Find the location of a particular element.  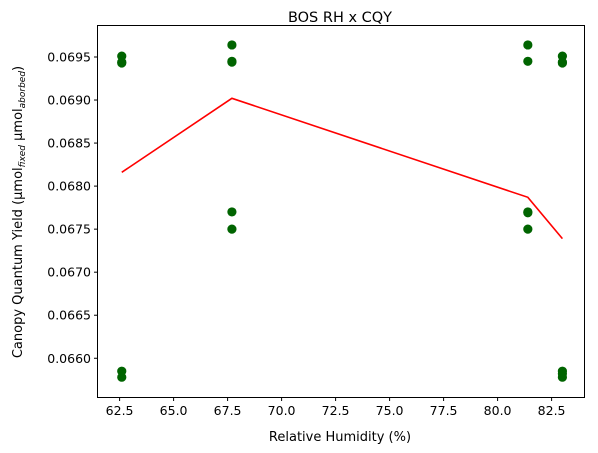

x-tick-label: 62.5 is located at coordinates (120, 410).